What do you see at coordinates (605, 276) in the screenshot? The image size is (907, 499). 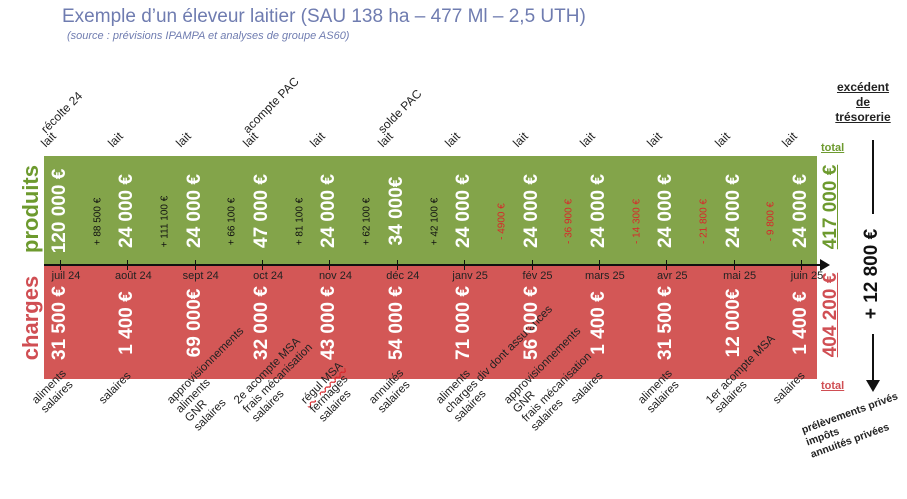 I see `month-label: mars 25` at bounding box center [605, 276].